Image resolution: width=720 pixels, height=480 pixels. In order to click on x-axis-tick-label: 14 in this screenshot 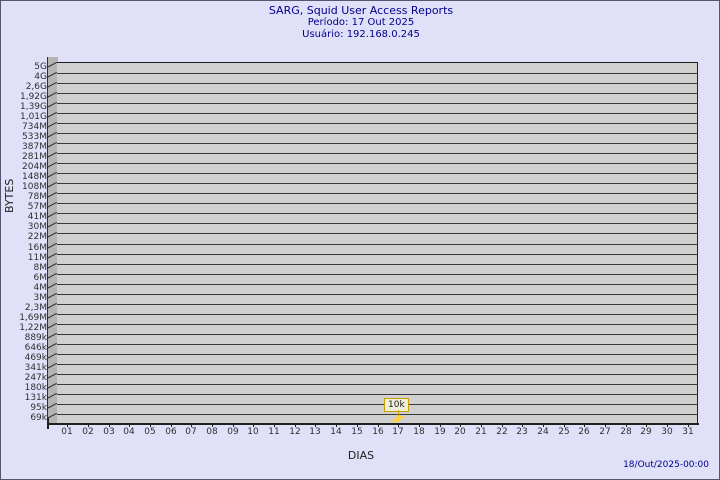, I will do `click(336, 432)`.